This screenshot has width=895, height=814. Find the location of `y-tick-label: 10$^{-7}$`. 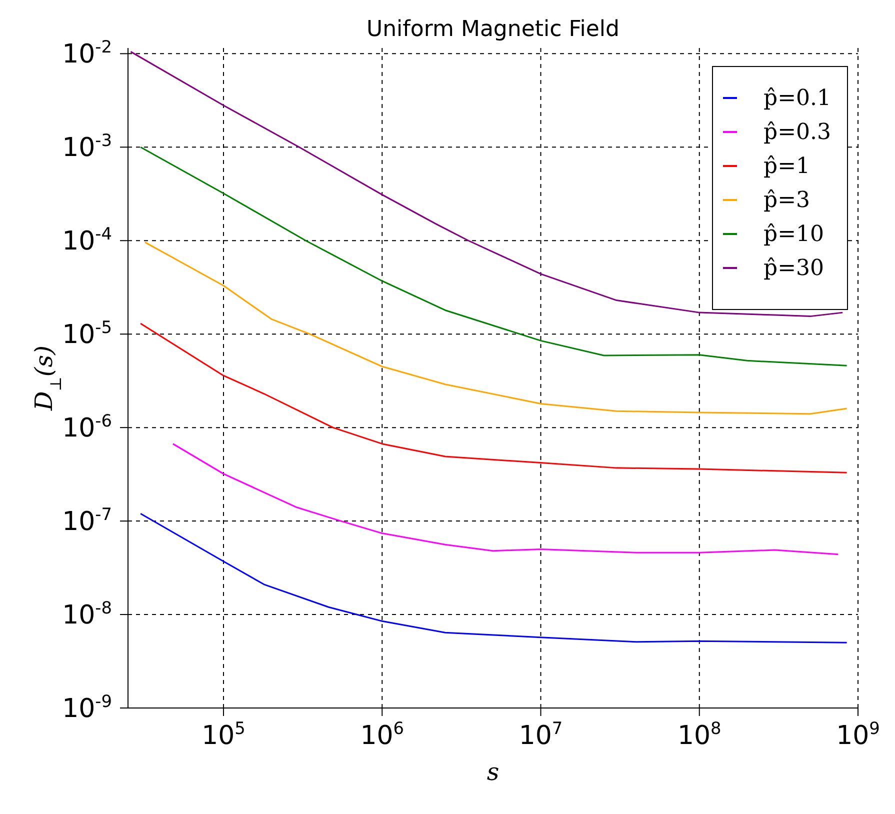

y-tick-label: 10$^{-7}$ is located at coordinates (87, 521).